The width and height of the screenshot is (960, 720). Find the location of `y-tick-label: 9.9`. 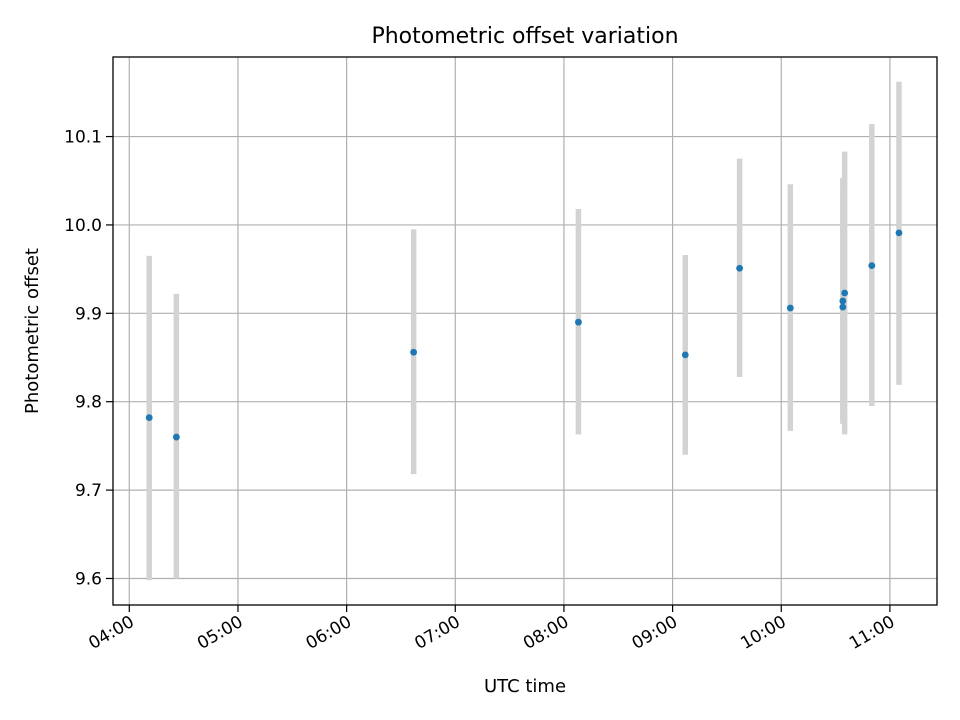

y-tick-label: 9.9 is located at coordinates (88, 314).